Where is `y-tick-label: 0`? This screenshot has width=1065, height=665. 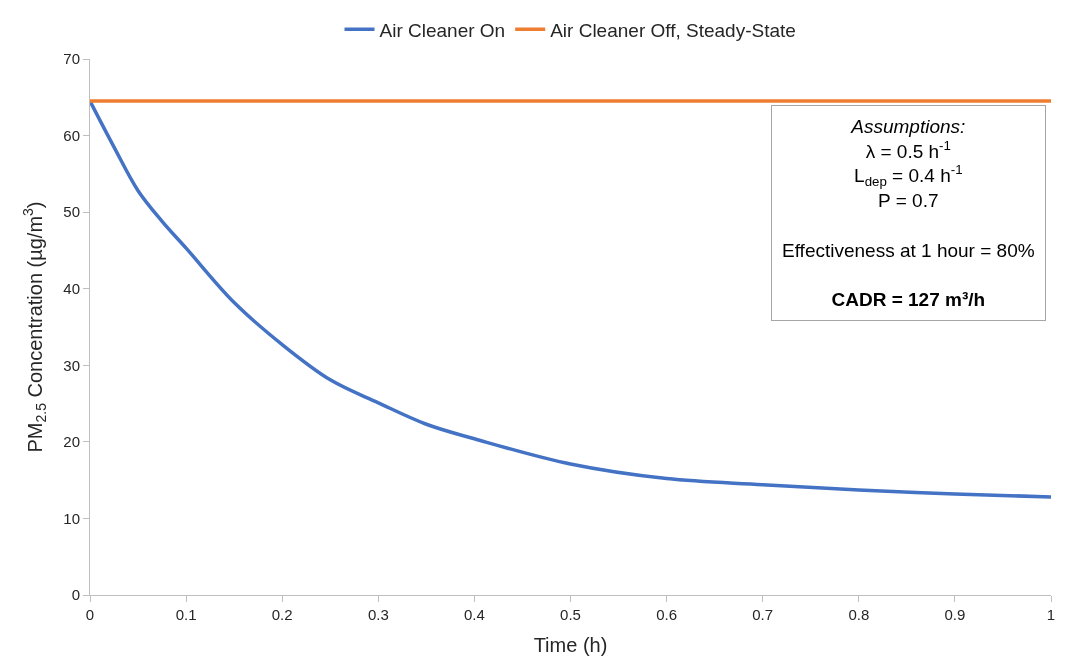 y-tick-label: 0 is located at coordinates (75, 595).